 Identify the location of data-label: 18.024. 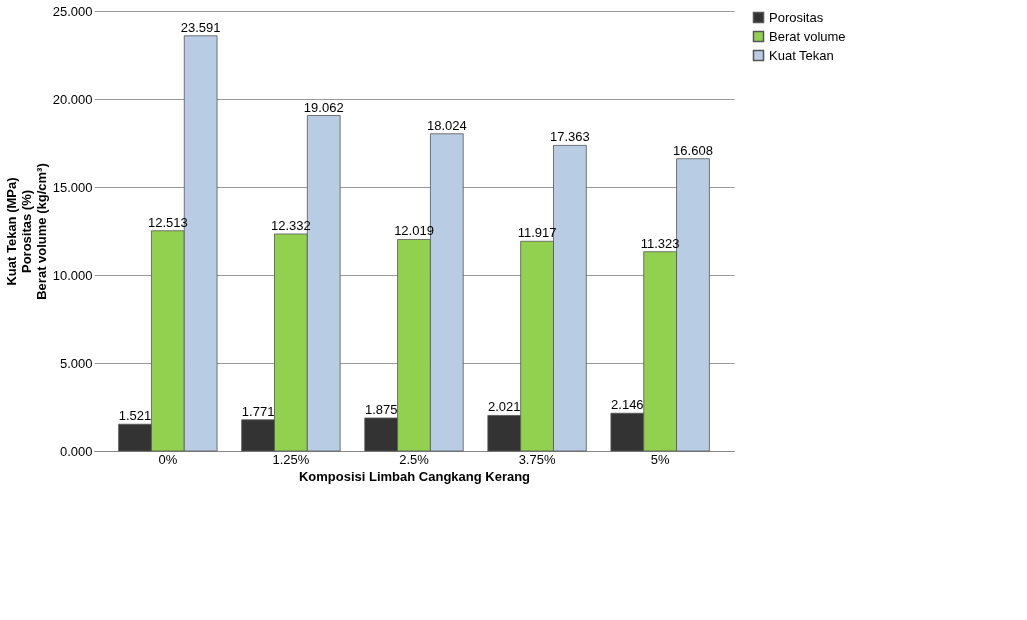
(446, 125).